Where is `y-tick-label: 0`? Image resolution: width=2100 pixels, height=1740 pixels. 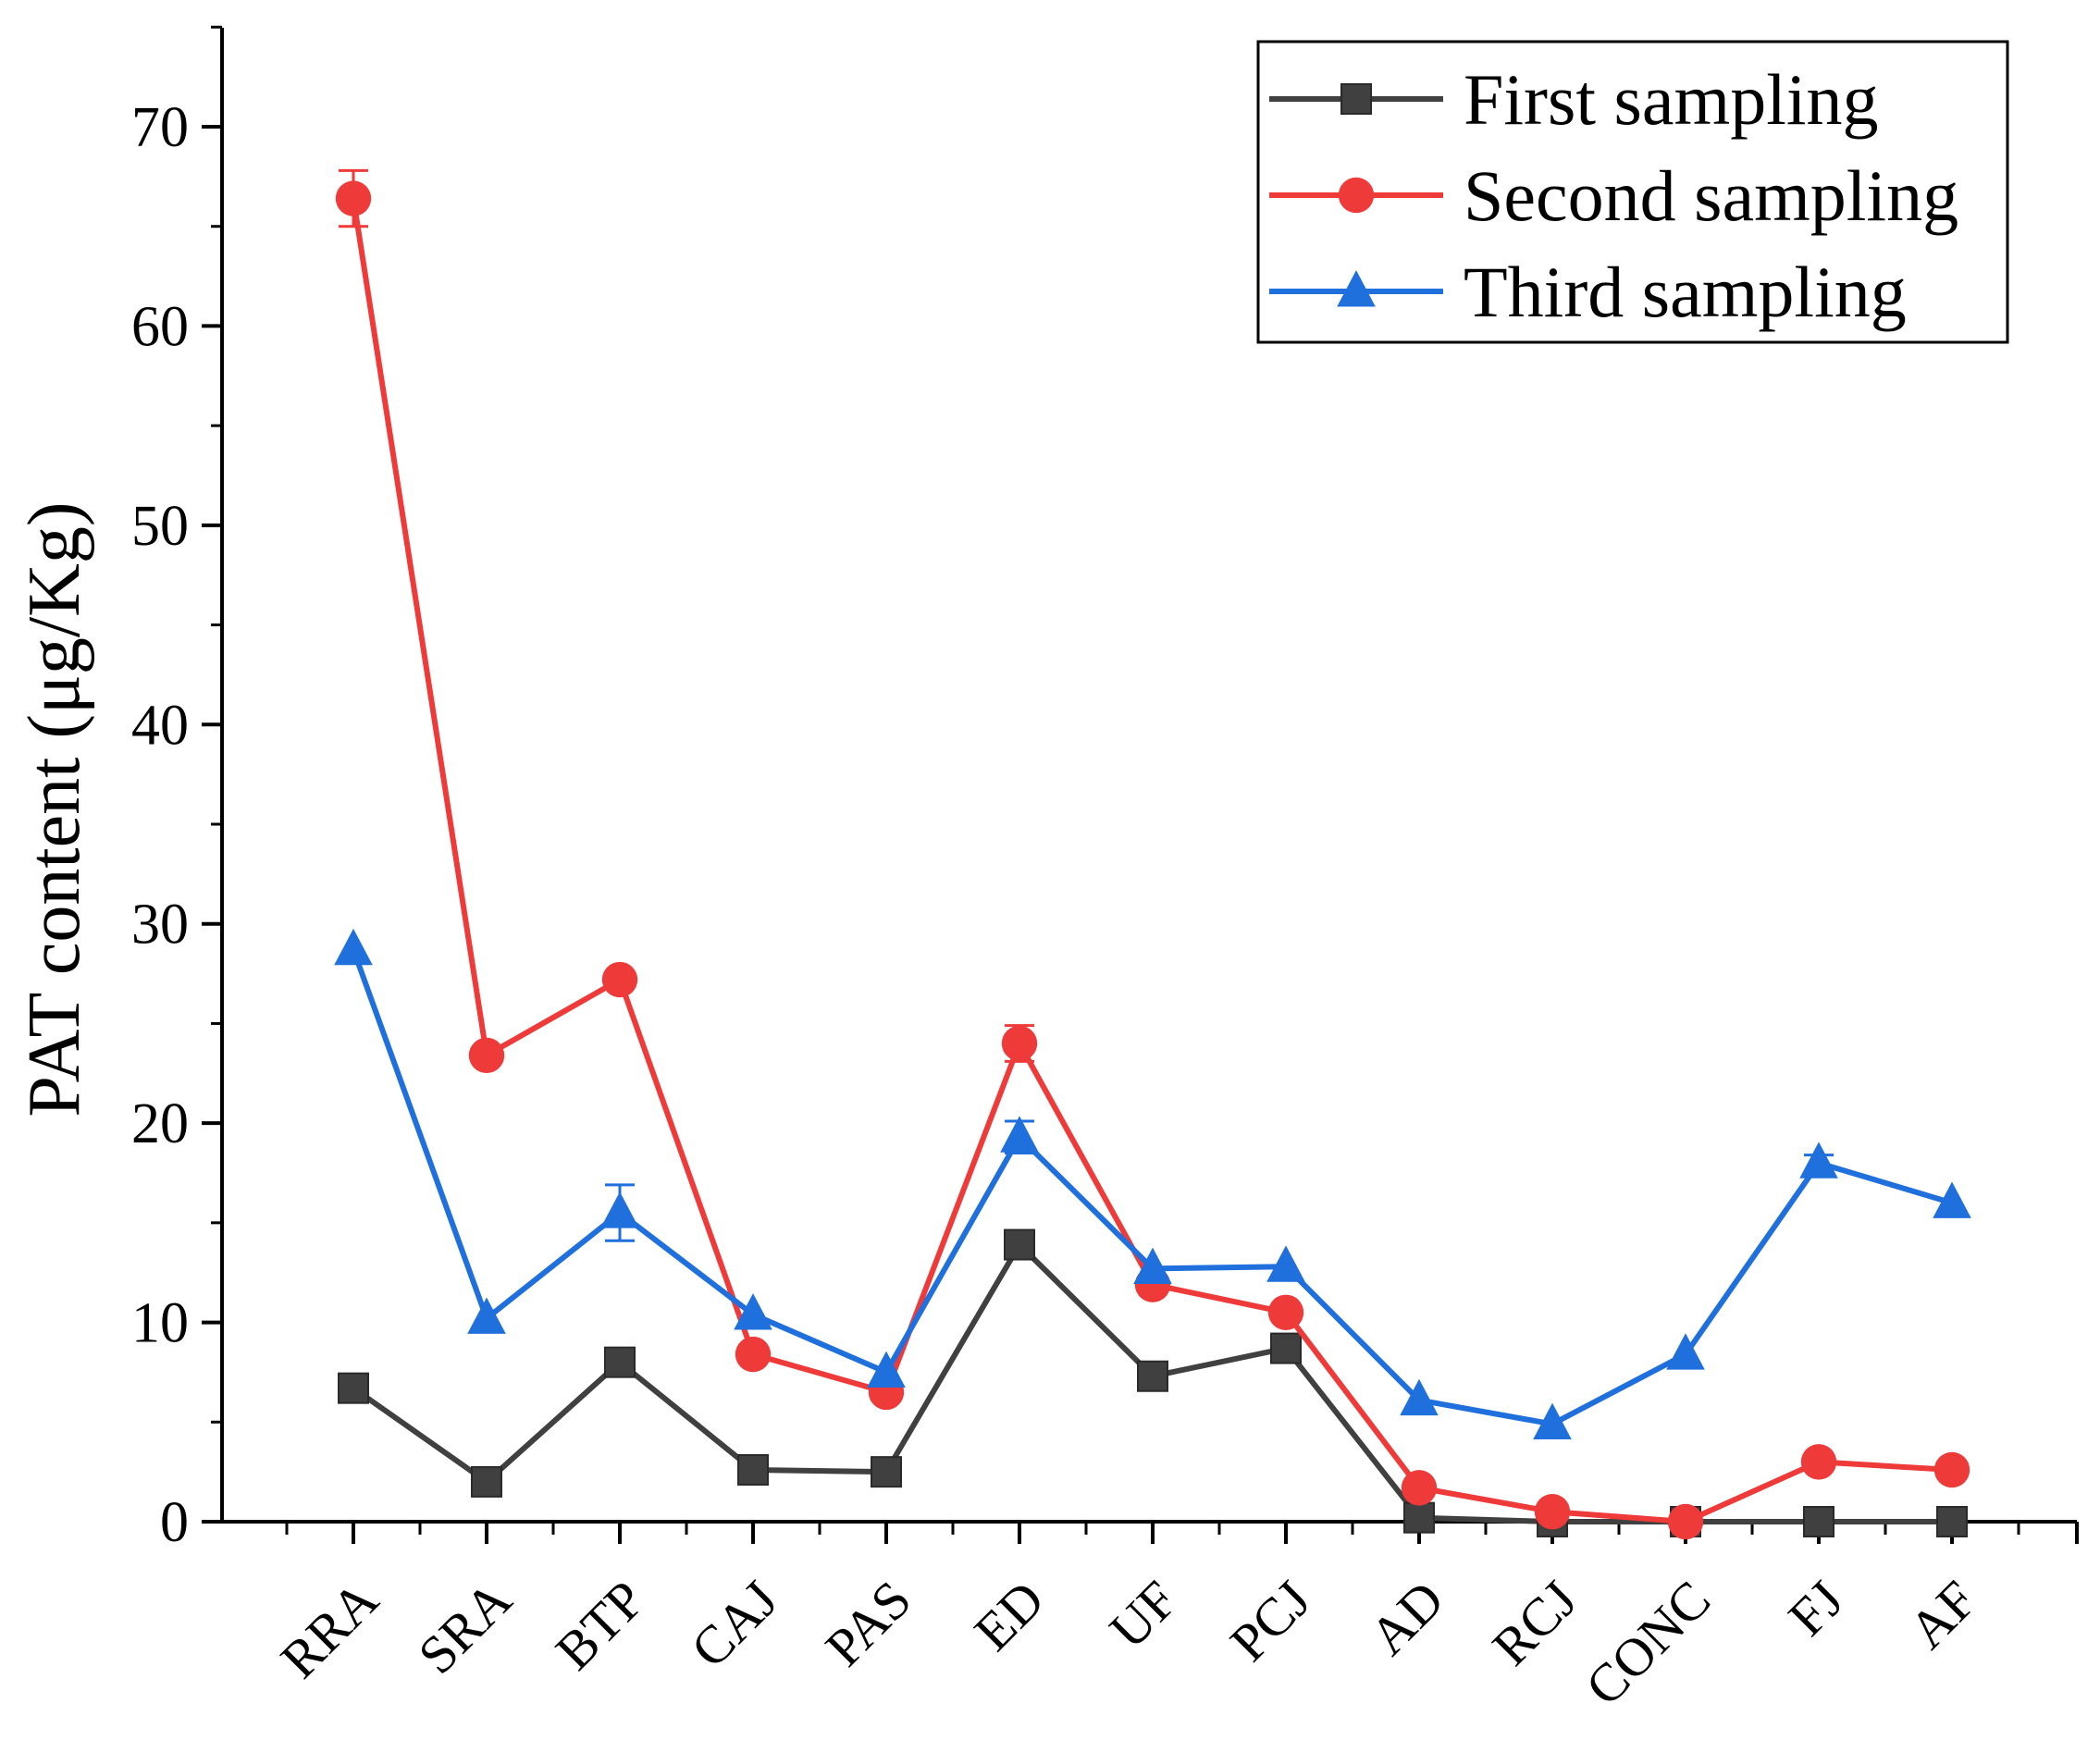
y-tick-label: 0 is located at coordinates (174, 1522).